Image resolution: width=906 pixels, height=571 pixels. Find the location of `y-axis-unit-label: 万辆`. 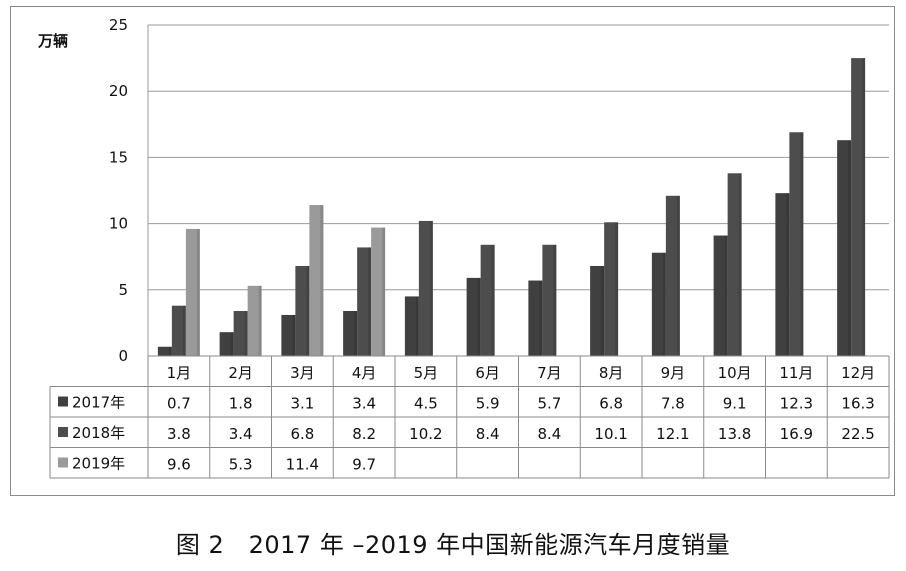

y-axis-unit-label: 万辆 is located at coordinates (52, 41).